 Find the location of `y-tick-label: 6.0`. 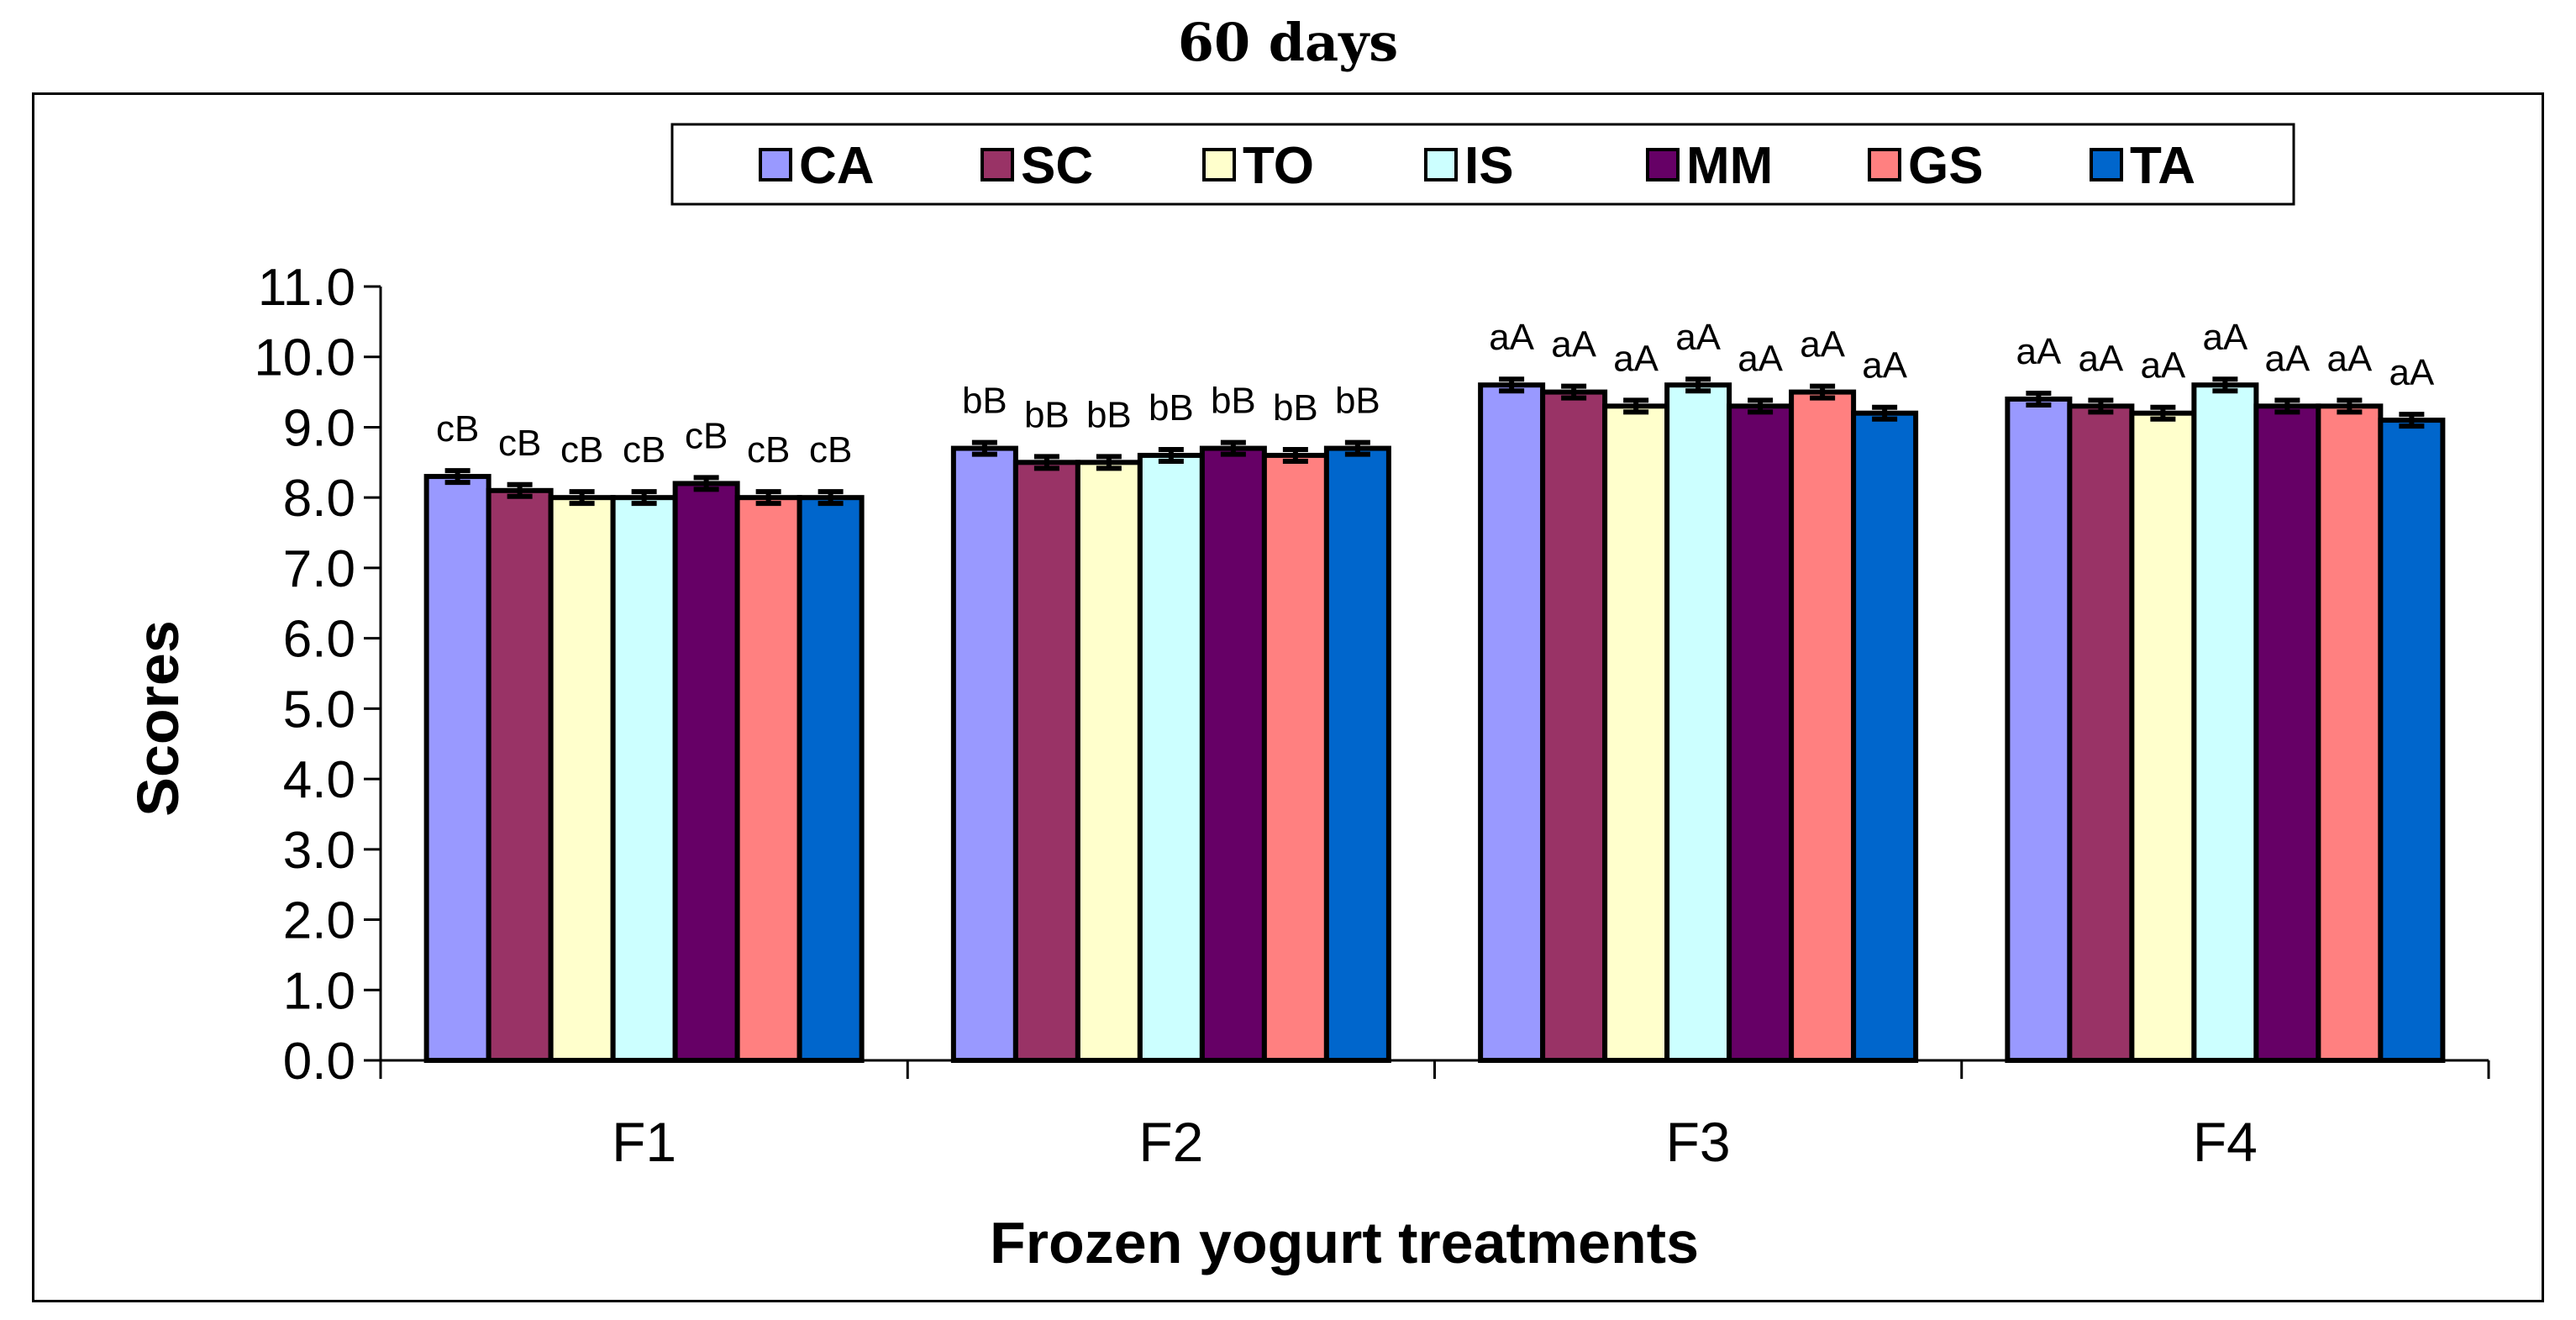

y-tick-label: 6.0 is located at coordinates (319, 640).